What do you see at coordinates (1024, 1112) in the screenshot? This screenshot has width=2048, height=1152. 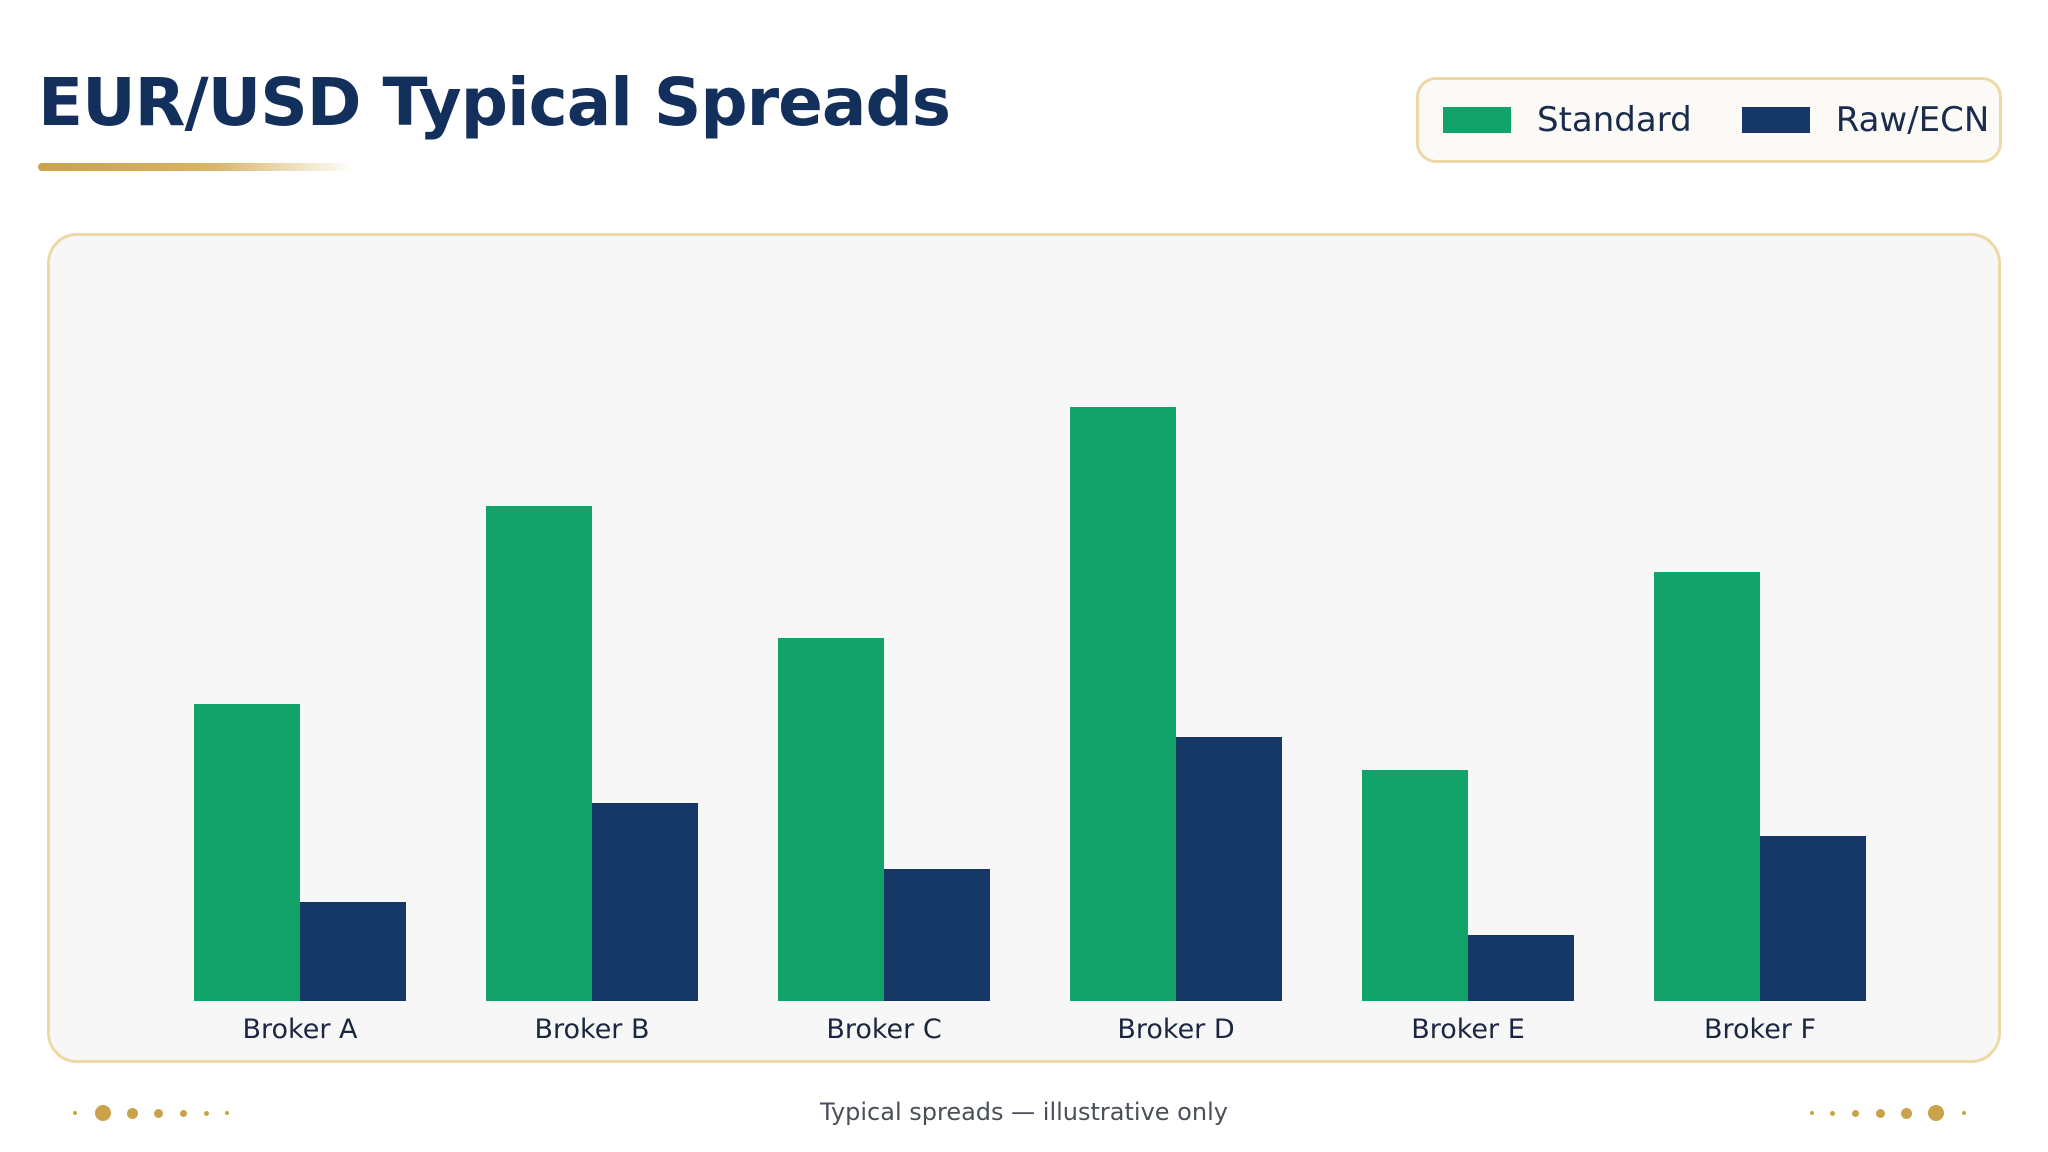 I see `footer-note: Typical spreads — illustrative only` at bounding box center [1024, 1112].